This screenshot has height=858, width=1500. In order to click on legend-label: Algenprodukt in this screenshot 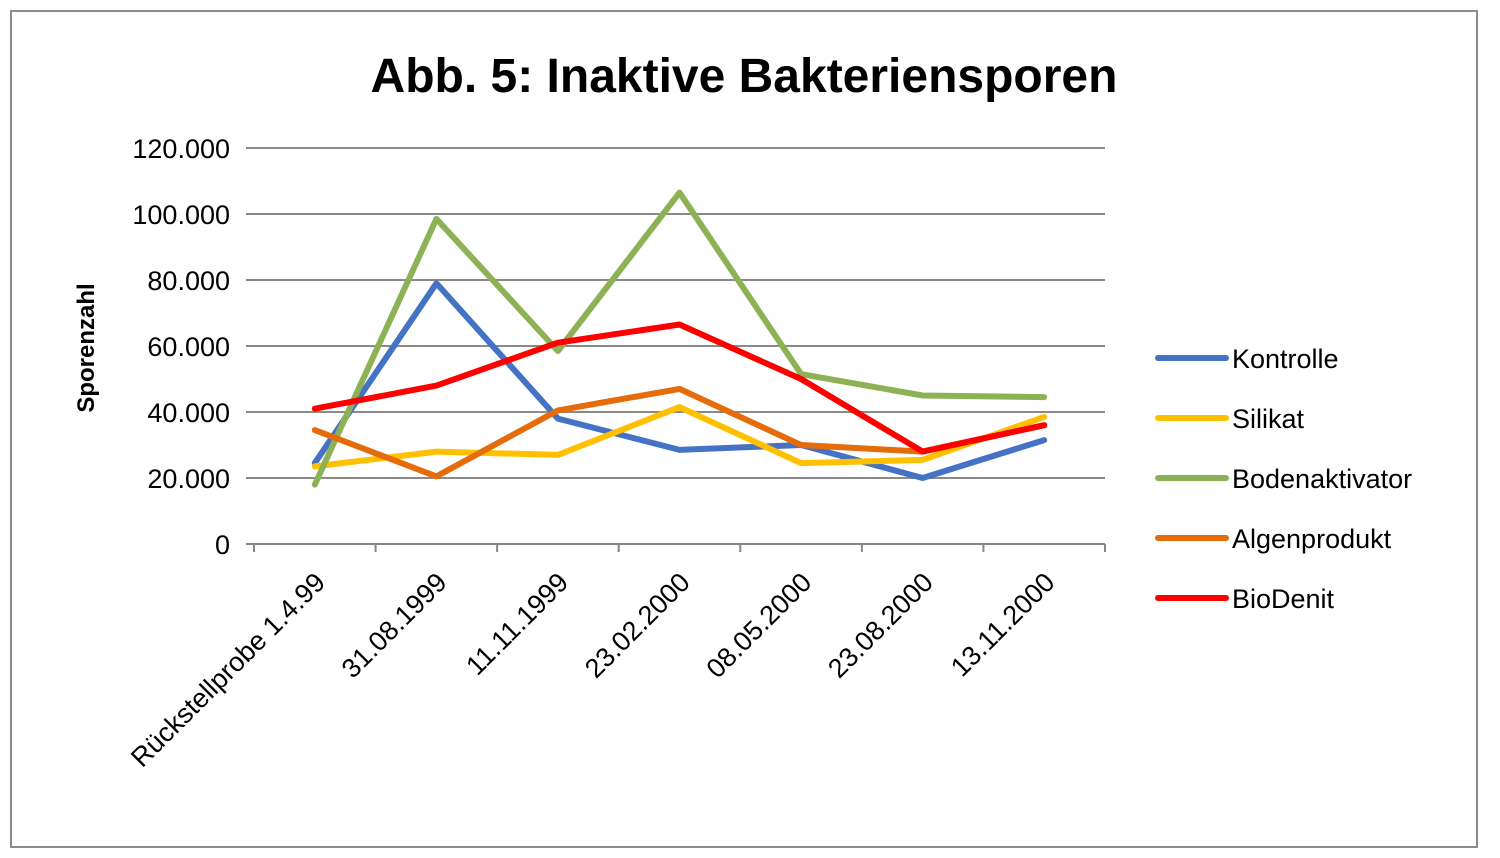, I will do `click(1312, 539)`.